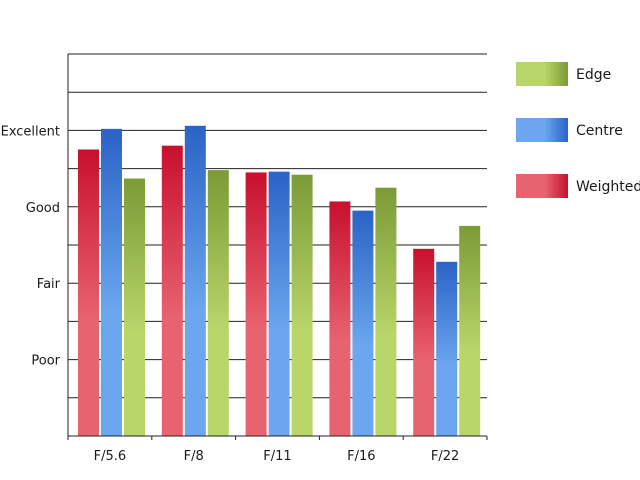 This screenshot has width=640, height=480. I want to click on x-tick-label: F/5.6, so click(110, 456).